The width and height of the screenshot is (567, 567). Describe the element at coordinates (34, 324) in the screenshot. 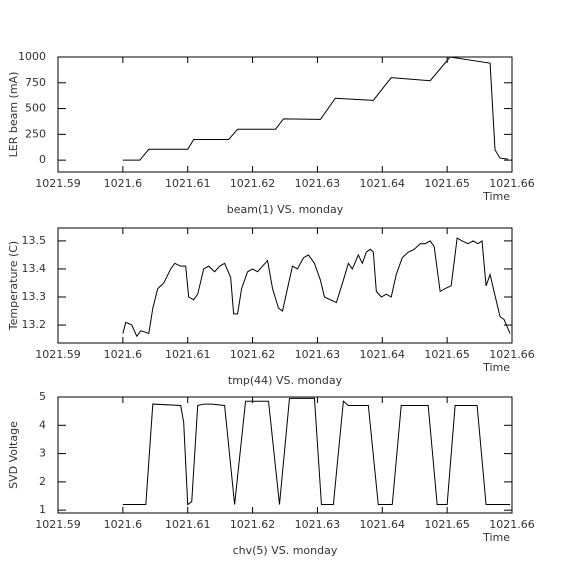

I see `y-tick-label: 13.2` at that location.